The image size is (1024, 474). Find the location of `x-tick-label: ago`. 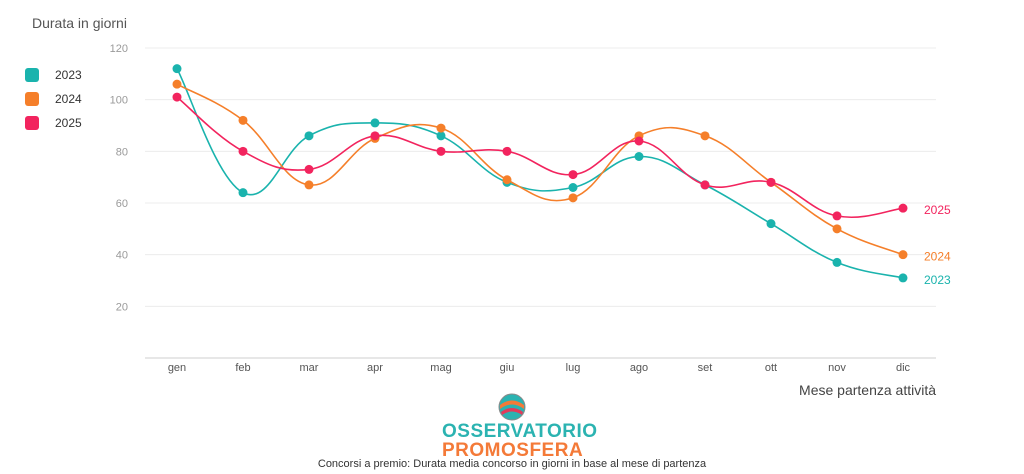

x-tick-label: ago is located at coordinates (639, 368).